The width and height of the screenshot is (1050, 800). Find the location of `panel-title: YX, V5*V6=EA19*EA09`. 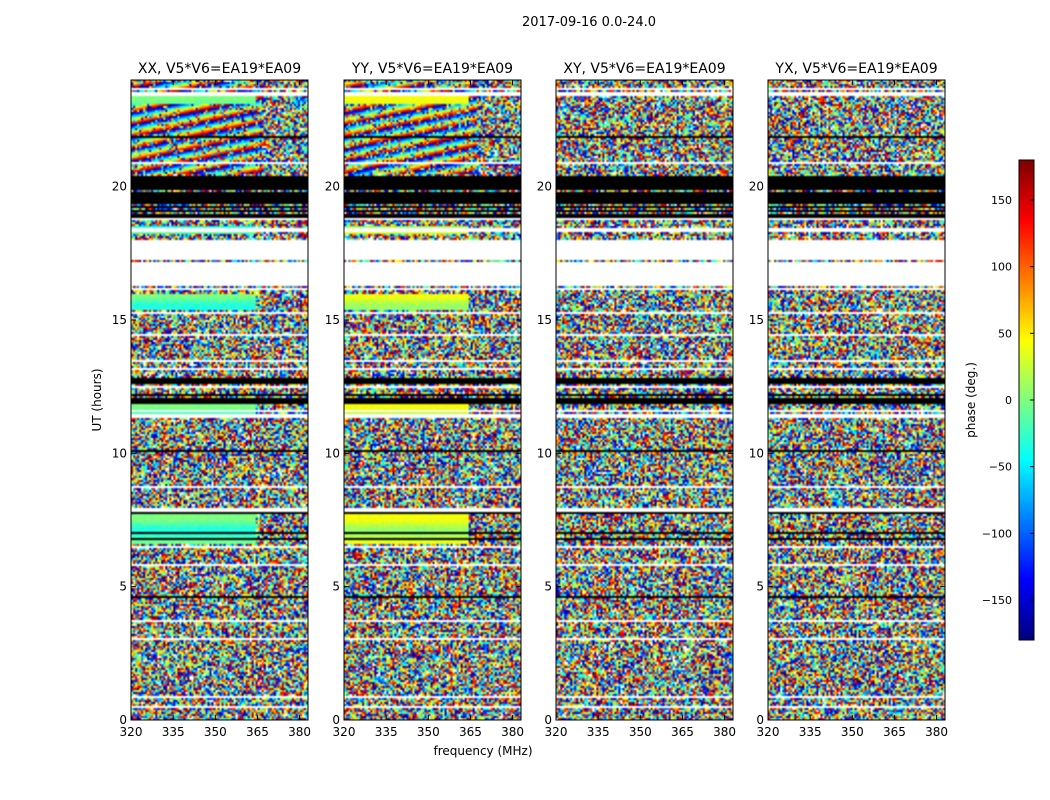

panel-title: YX, V5*V6=EA19*EA09 is located at coordinates (855, 69).